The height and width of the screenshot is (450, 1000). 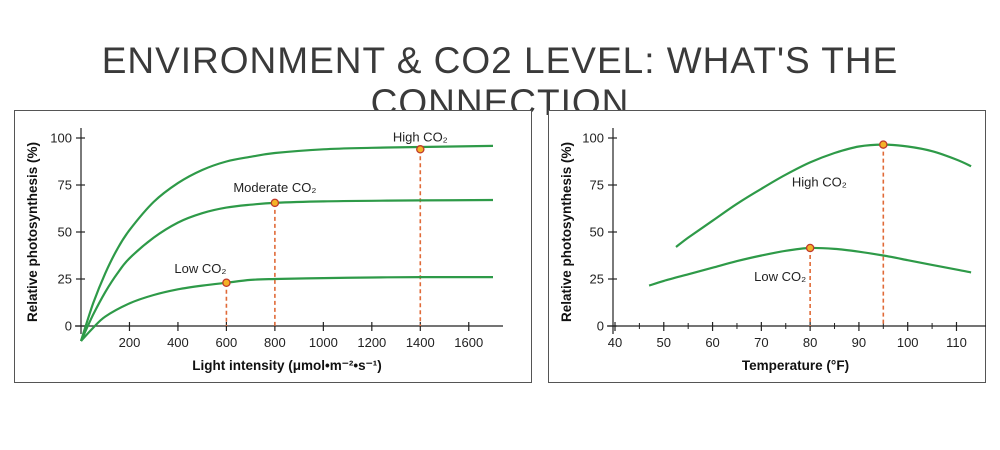 I want to click on x-tick-label: 1200, so click(x=371, y=342).